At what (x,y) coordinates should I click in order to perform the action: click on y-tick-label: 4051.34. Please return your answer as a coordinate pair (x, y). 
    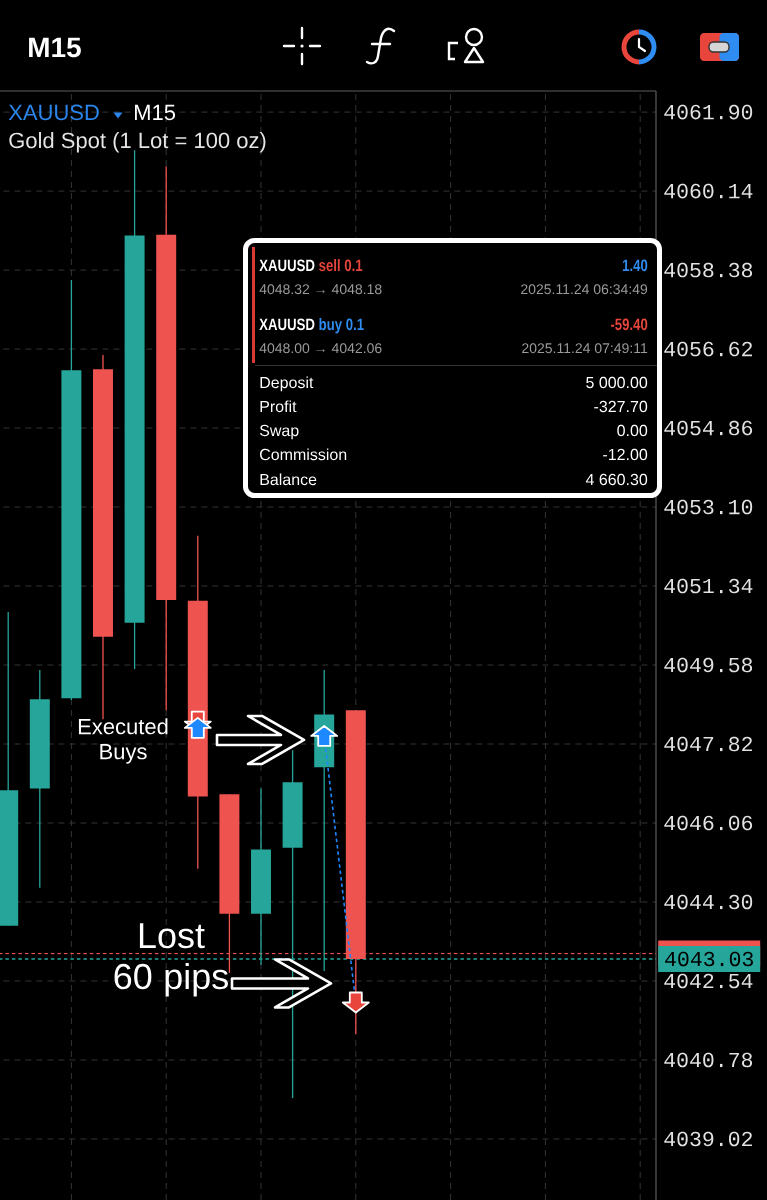
    Looking at the image, I should click on (708, 586).